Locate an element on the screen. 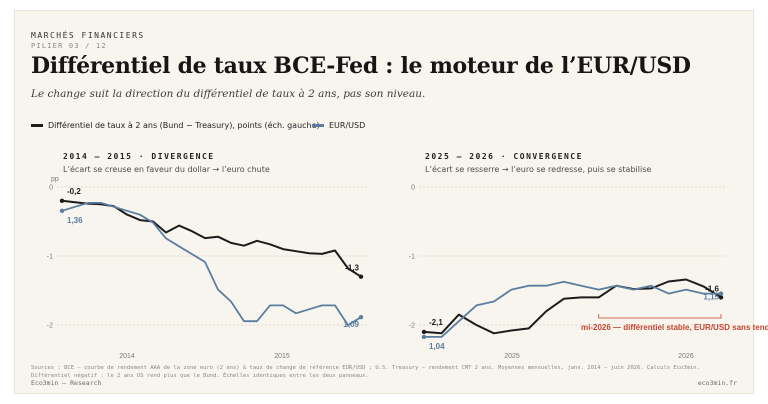  panel-2-y-tick-label: -2 is located at coordinates (412, 326).